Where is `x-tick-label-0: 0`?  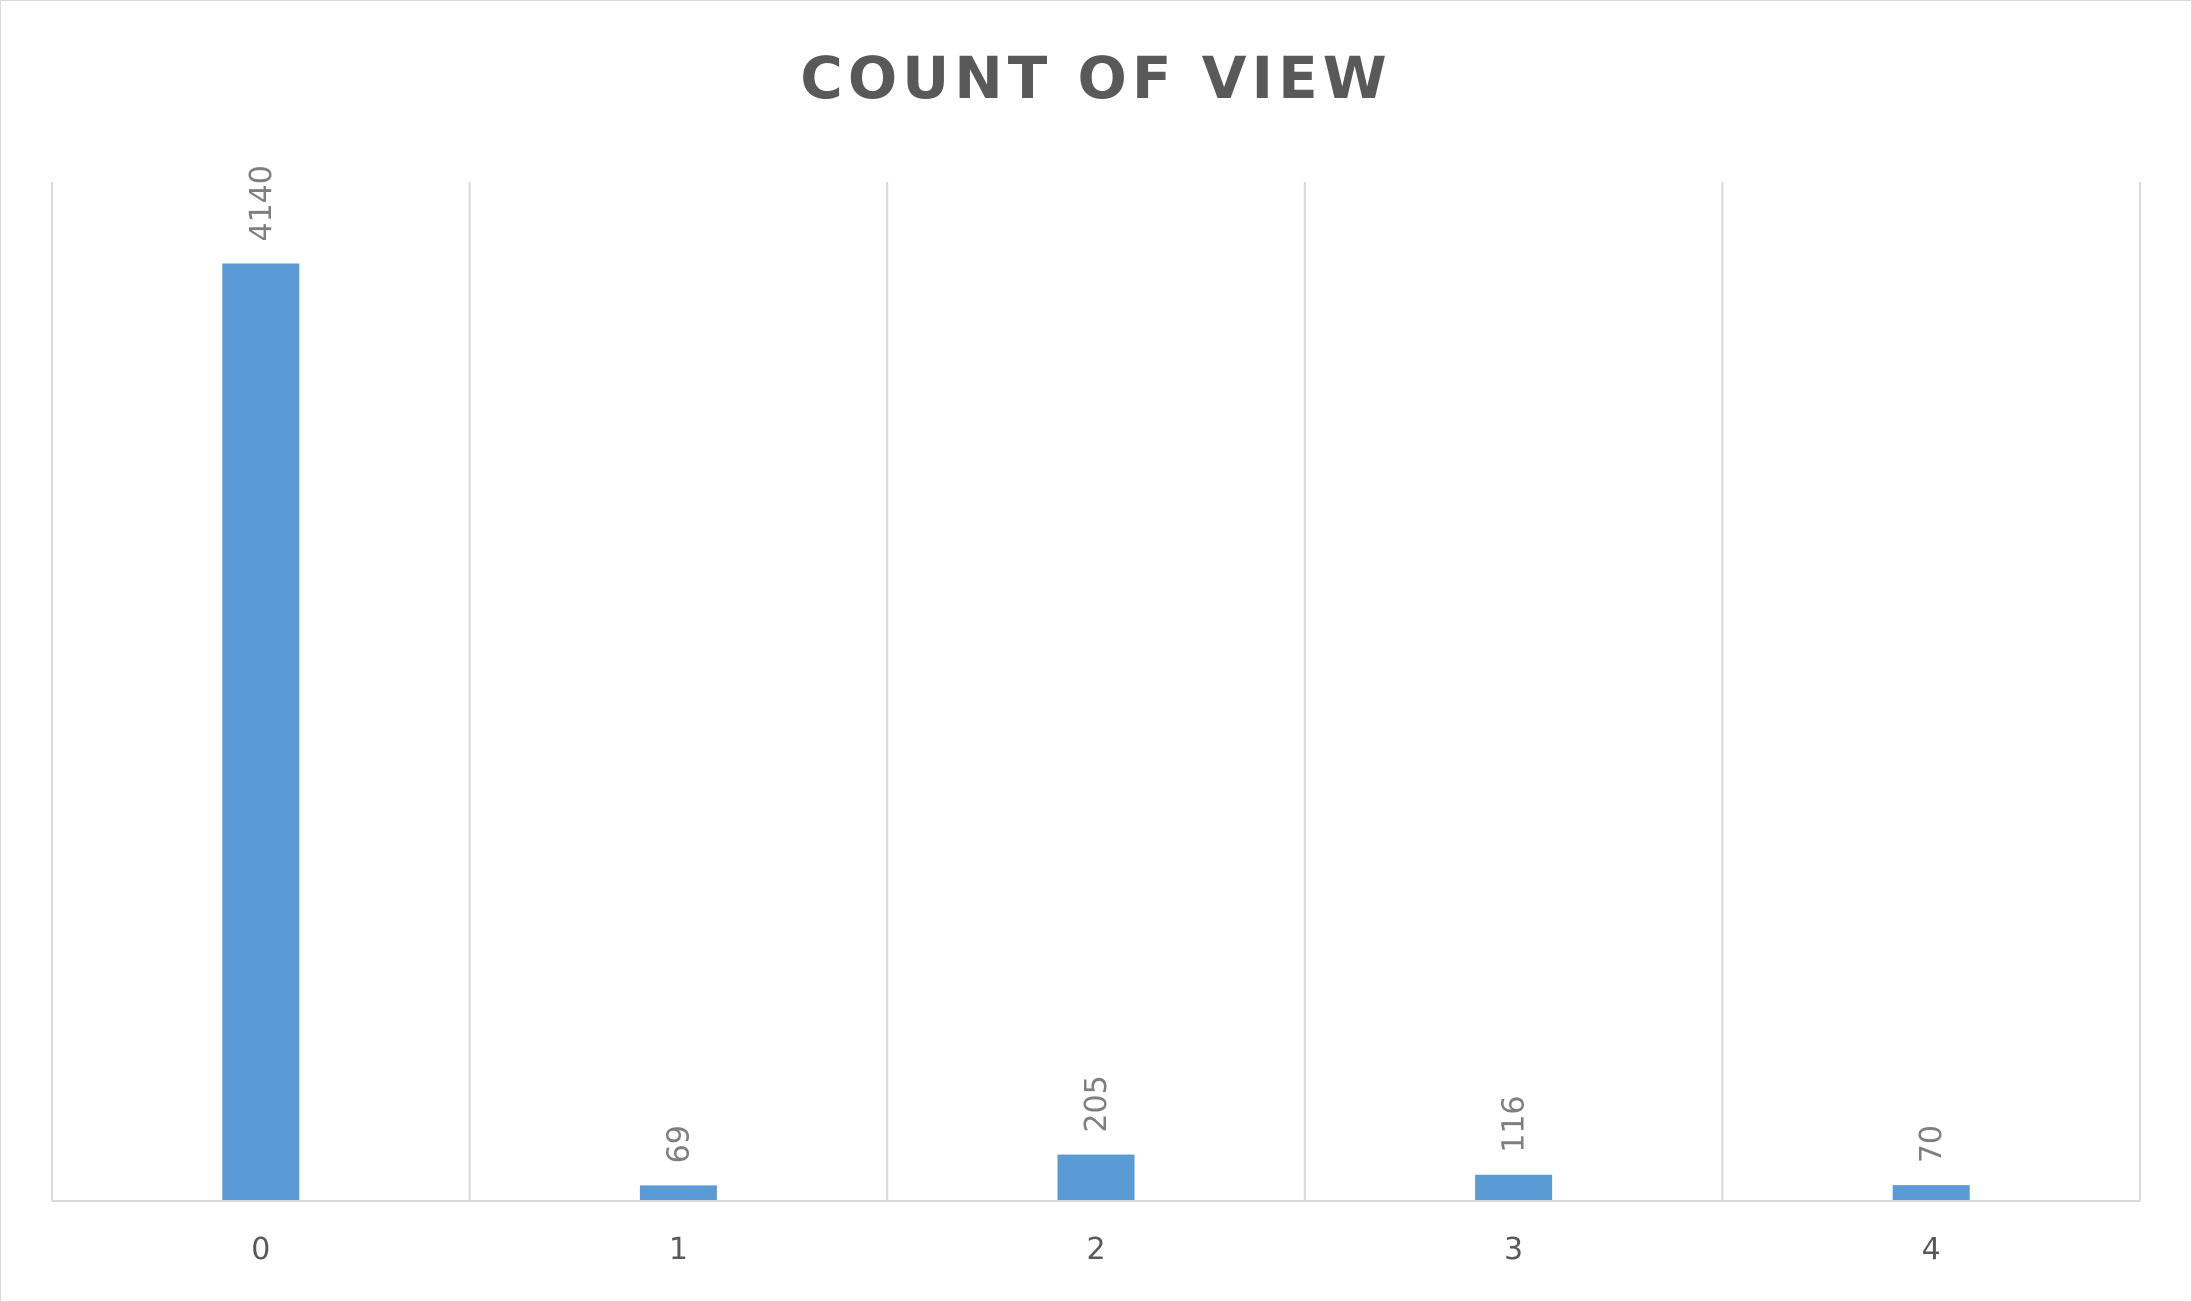 x-tick-label-0: 0 is located at coordinates (260, 1249).